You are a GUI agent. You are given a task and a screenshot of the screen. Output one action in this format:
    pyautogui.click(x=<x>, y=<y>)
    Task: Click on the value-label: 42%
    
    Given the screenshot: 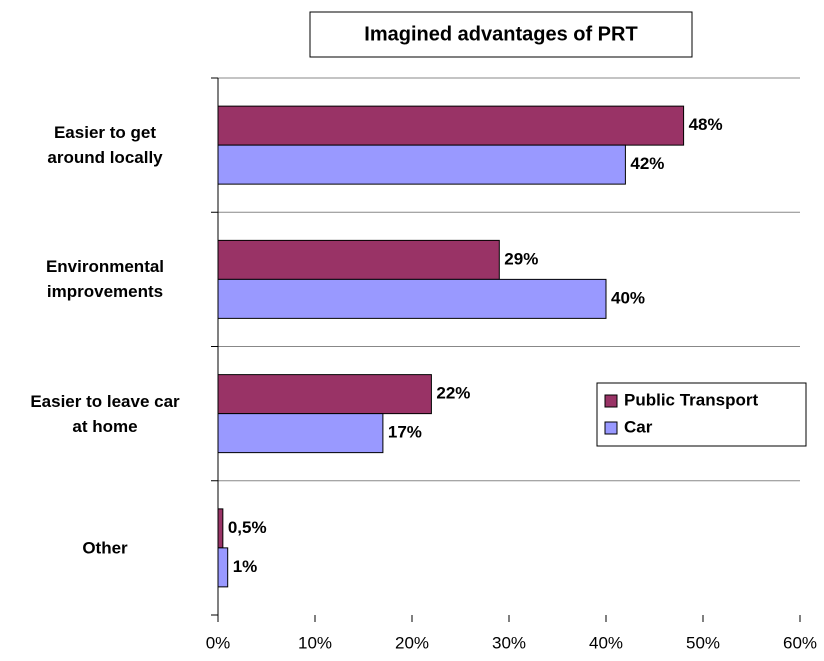 What is the action you would take?
    pyautogui.click(x=647, y=163)
    